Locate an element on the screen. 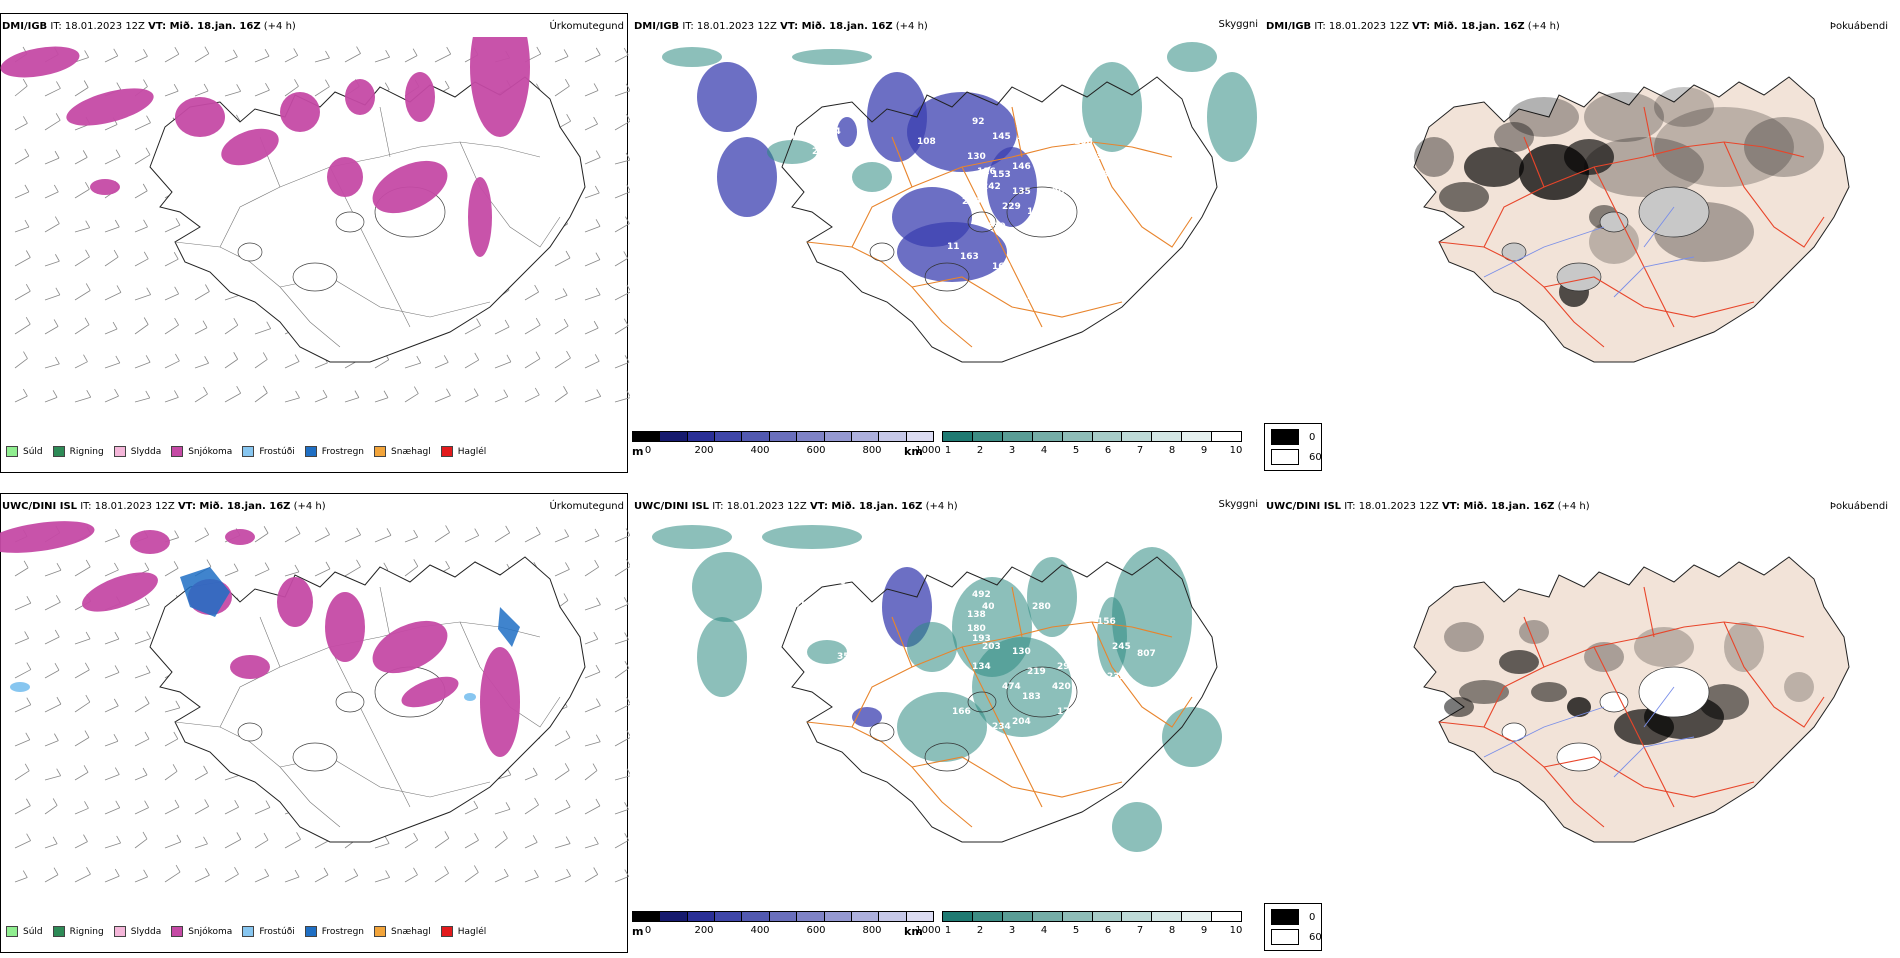 The height and width of the screenshot is (958, 1900). visibility-color-bar is located at coordinates (1092, 436).